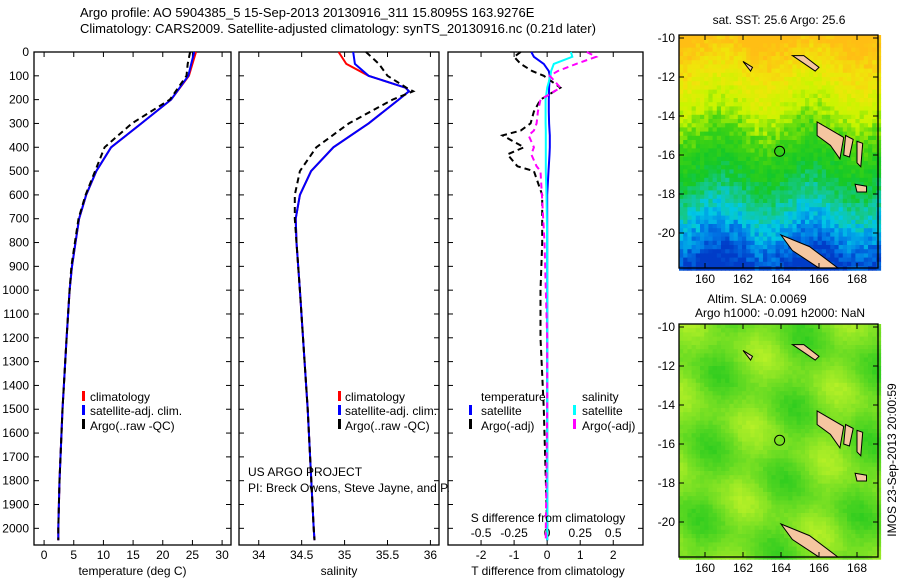 This screenshot has width=900, height=580. What do you see at coordinates (548, 518) in the screenshot?
I see `s-difference-axis-label: S difference from climatology` at bounding box center [548, 518].